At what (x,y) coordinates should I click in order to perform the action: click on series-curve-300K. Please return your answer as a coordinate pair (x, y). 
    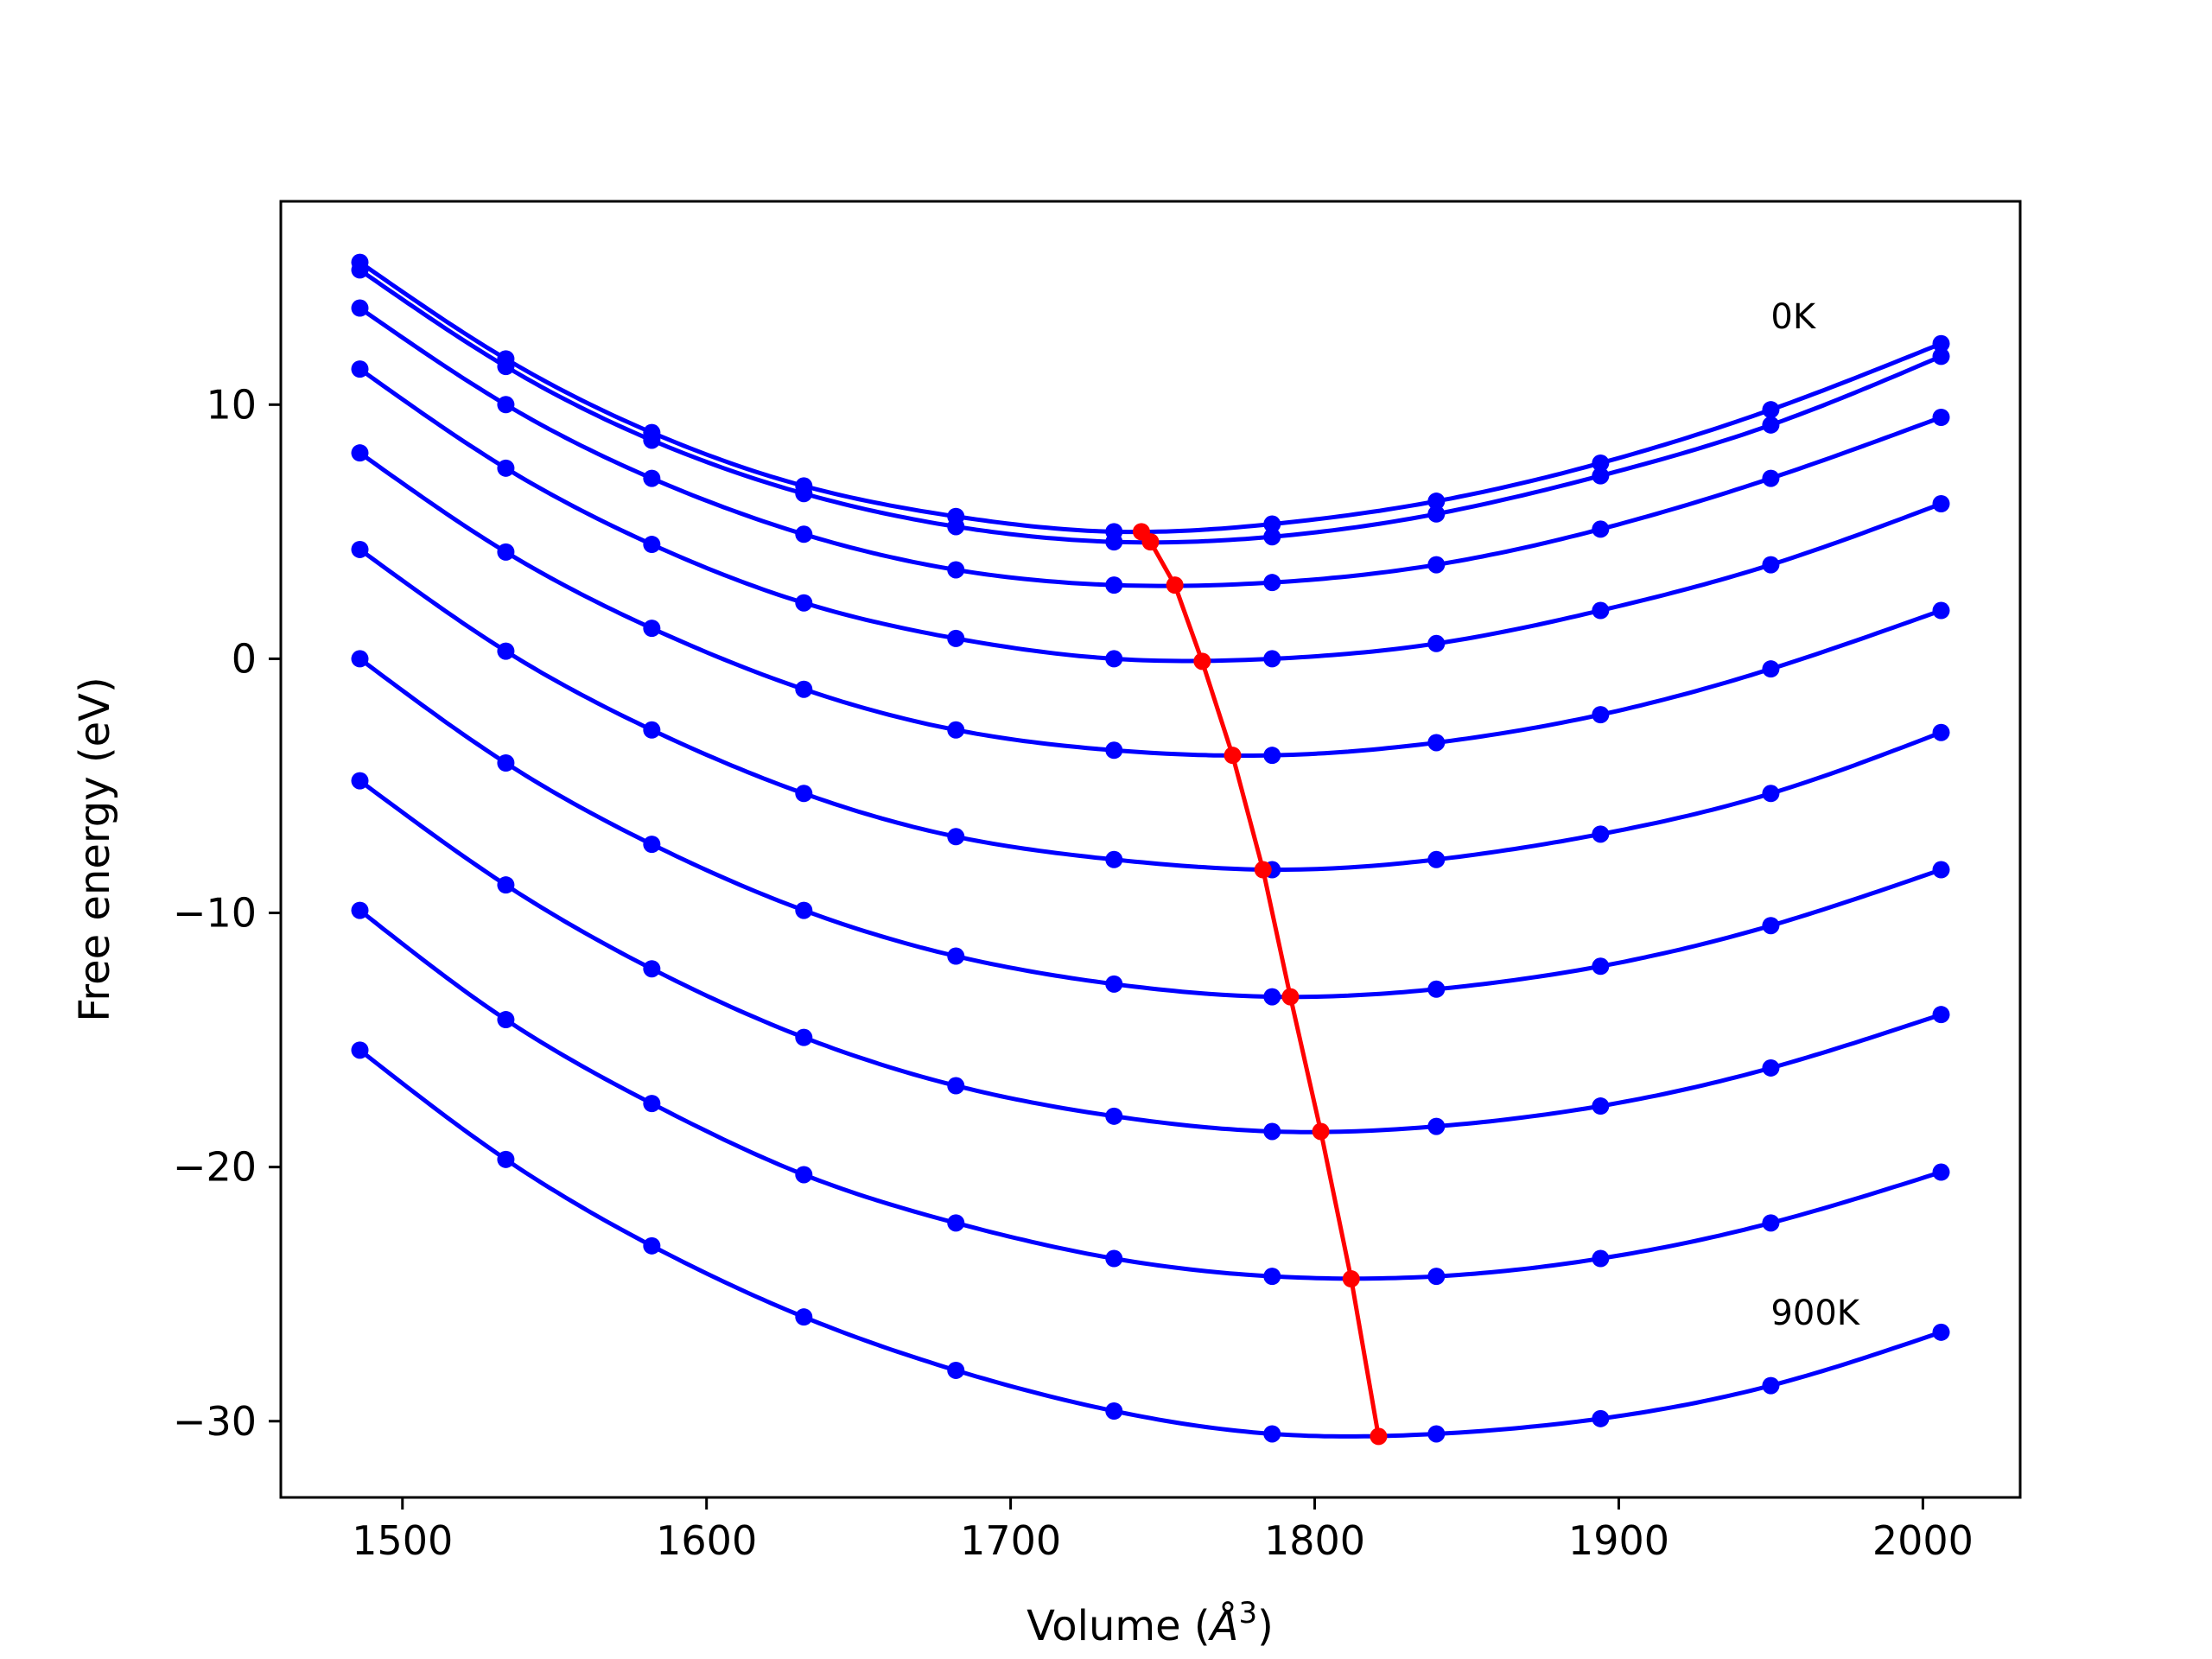
    Looking at the image, I should click on (1150, 515).